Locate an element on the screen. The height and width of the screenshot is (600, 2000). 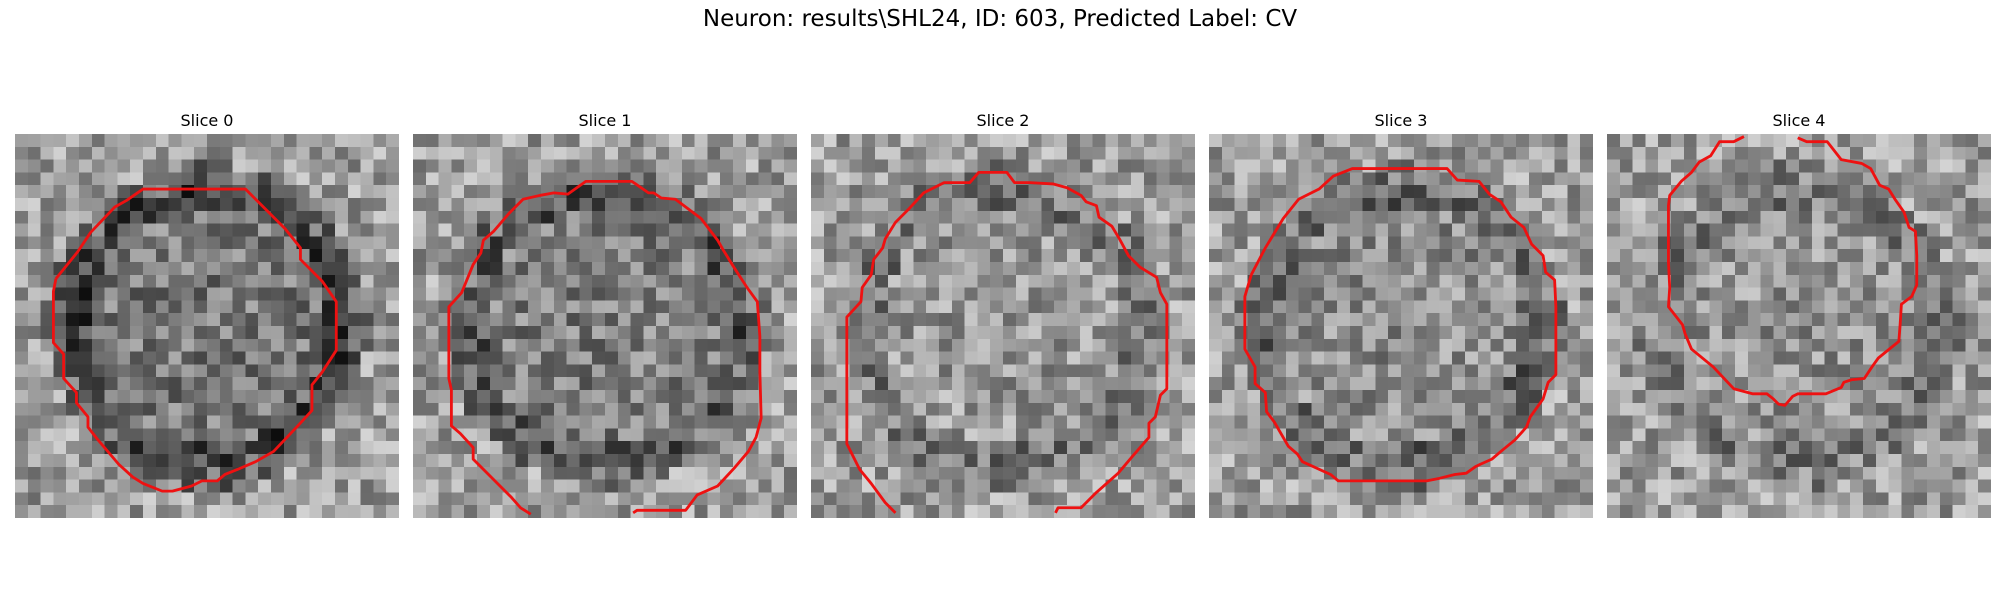
slice-title-4: Slice 4 is located at coordinates (1799, 120).